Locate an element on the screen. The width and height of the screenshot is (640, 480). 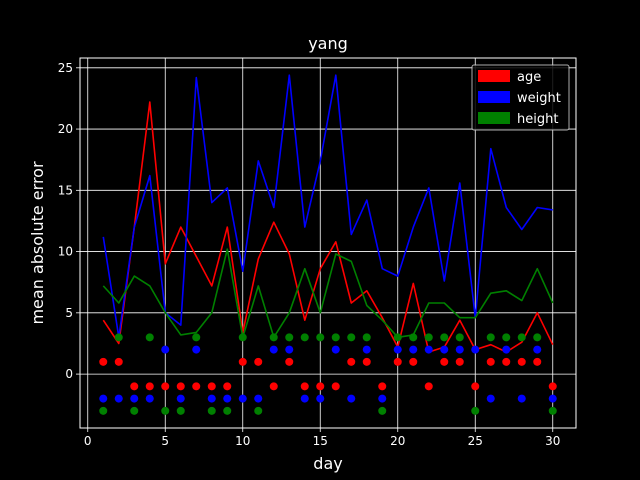
y-tick-label: 20 is located at coordinates (65, 129).